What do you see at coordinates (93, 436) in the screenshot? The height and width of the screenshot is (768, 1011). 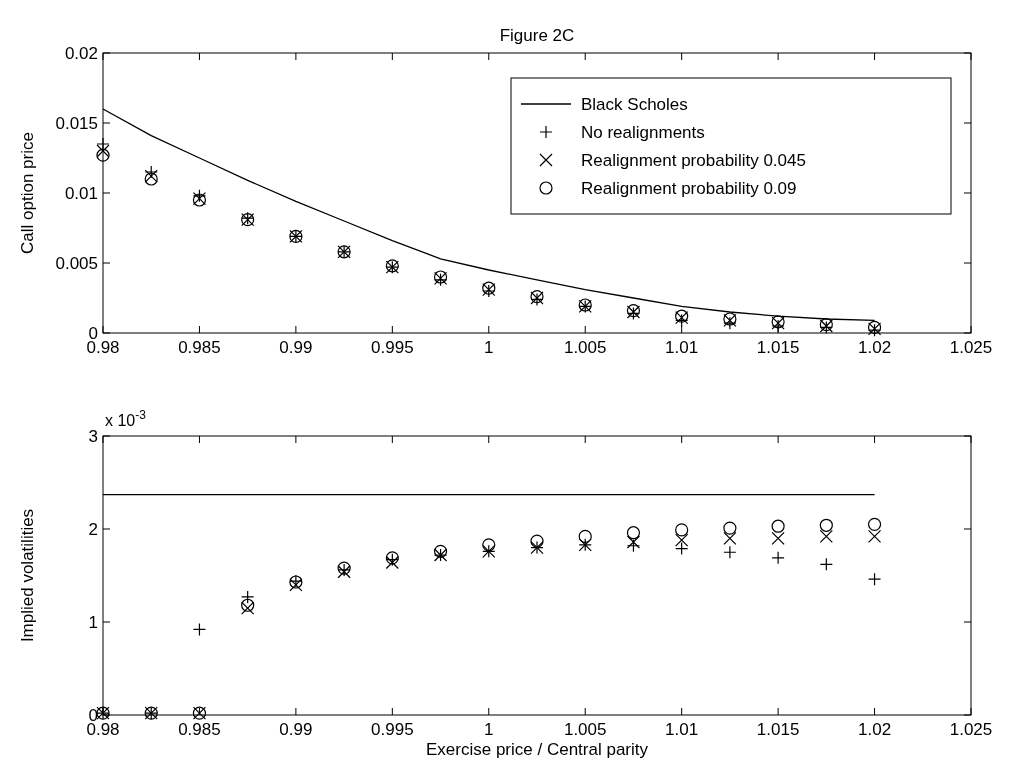 I see `y-tick-label: 3` at bounding box center [93, 436].